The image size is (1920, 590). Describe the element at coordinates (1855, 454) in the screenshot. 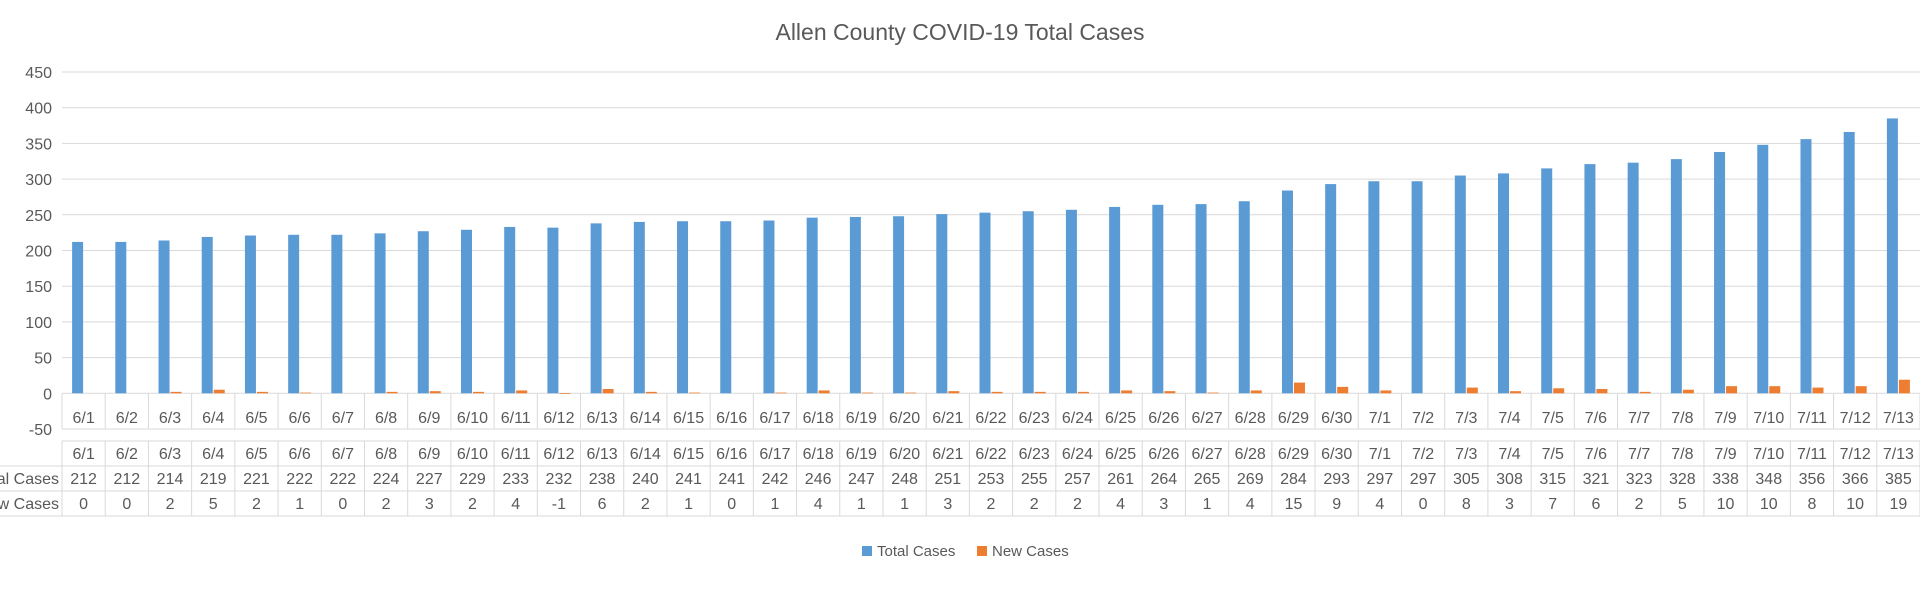

I see `table-header-cell: 7/12` at that location.